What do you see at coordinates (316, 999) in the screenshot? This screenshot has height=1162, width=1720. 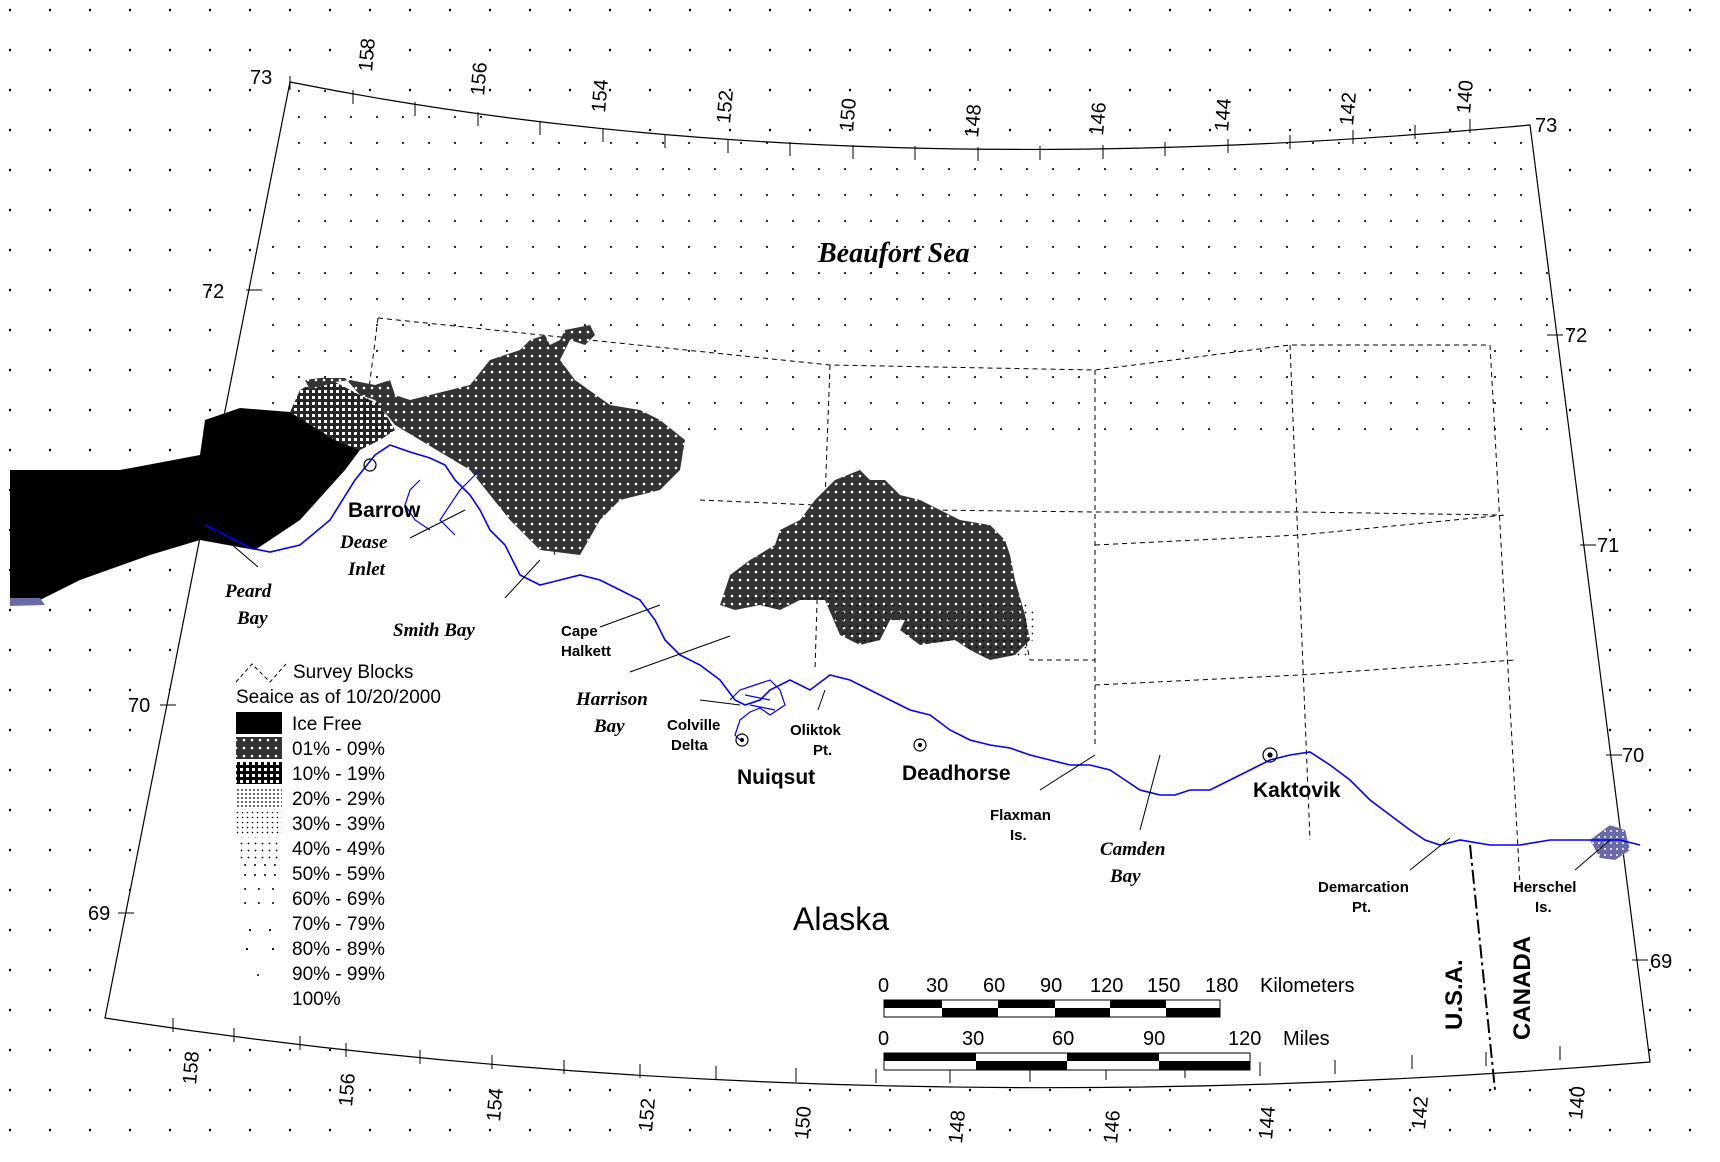 I see `legend-item-100: 100%` at bounding box center [316, 999].